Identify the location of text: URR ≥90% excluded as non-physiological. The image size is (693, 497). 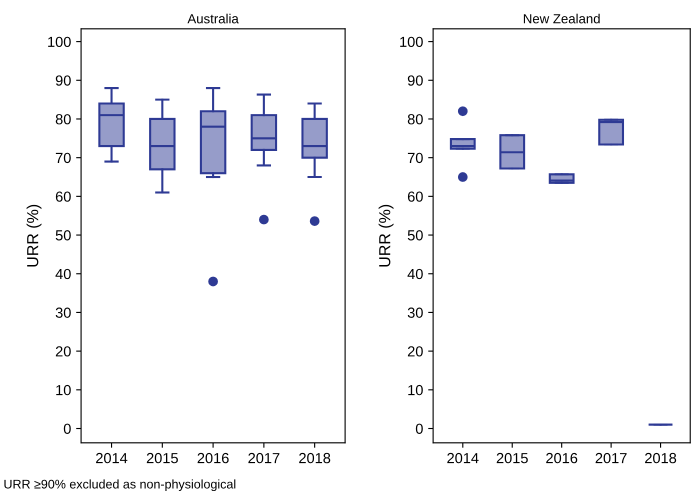
(120, 485).